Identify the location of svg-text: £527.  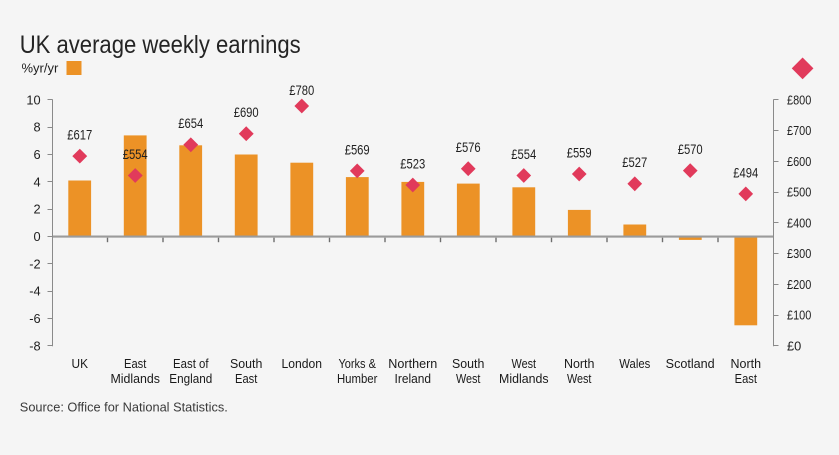
(634, 162).